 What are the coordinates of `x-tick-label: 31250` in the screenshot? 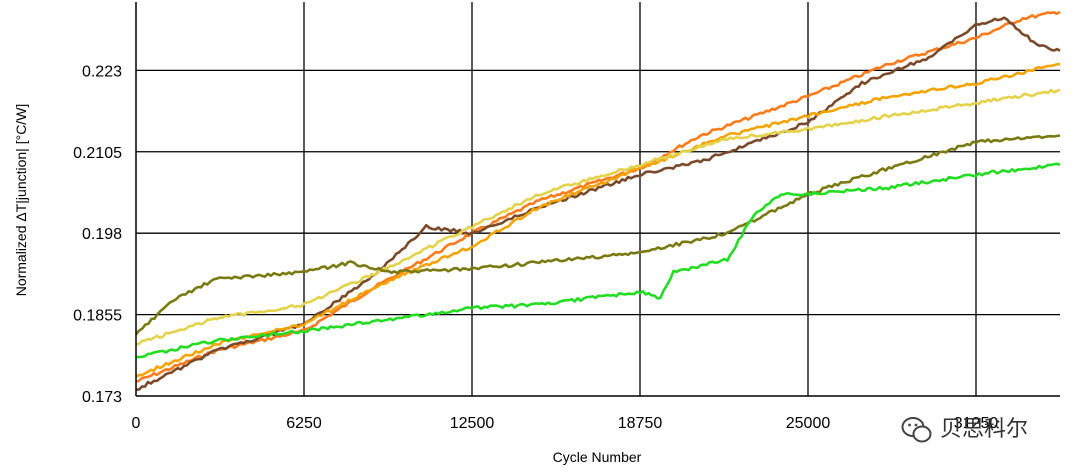 It's located at (976, 423).